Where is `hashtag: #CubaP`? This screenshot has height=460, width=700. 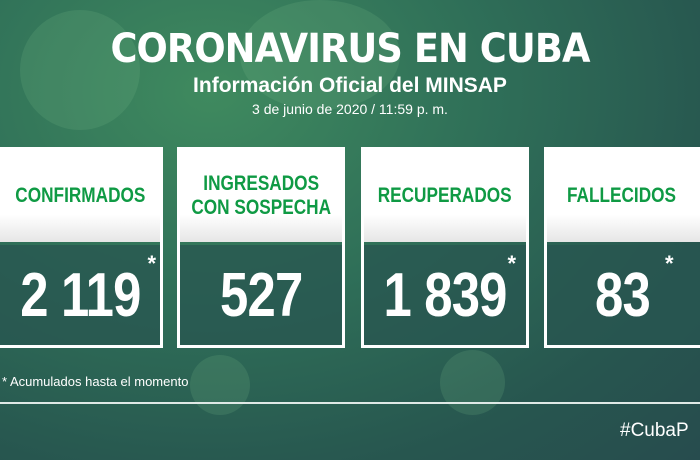
hashtag: #CubaP is located at coordinates (654, 430).